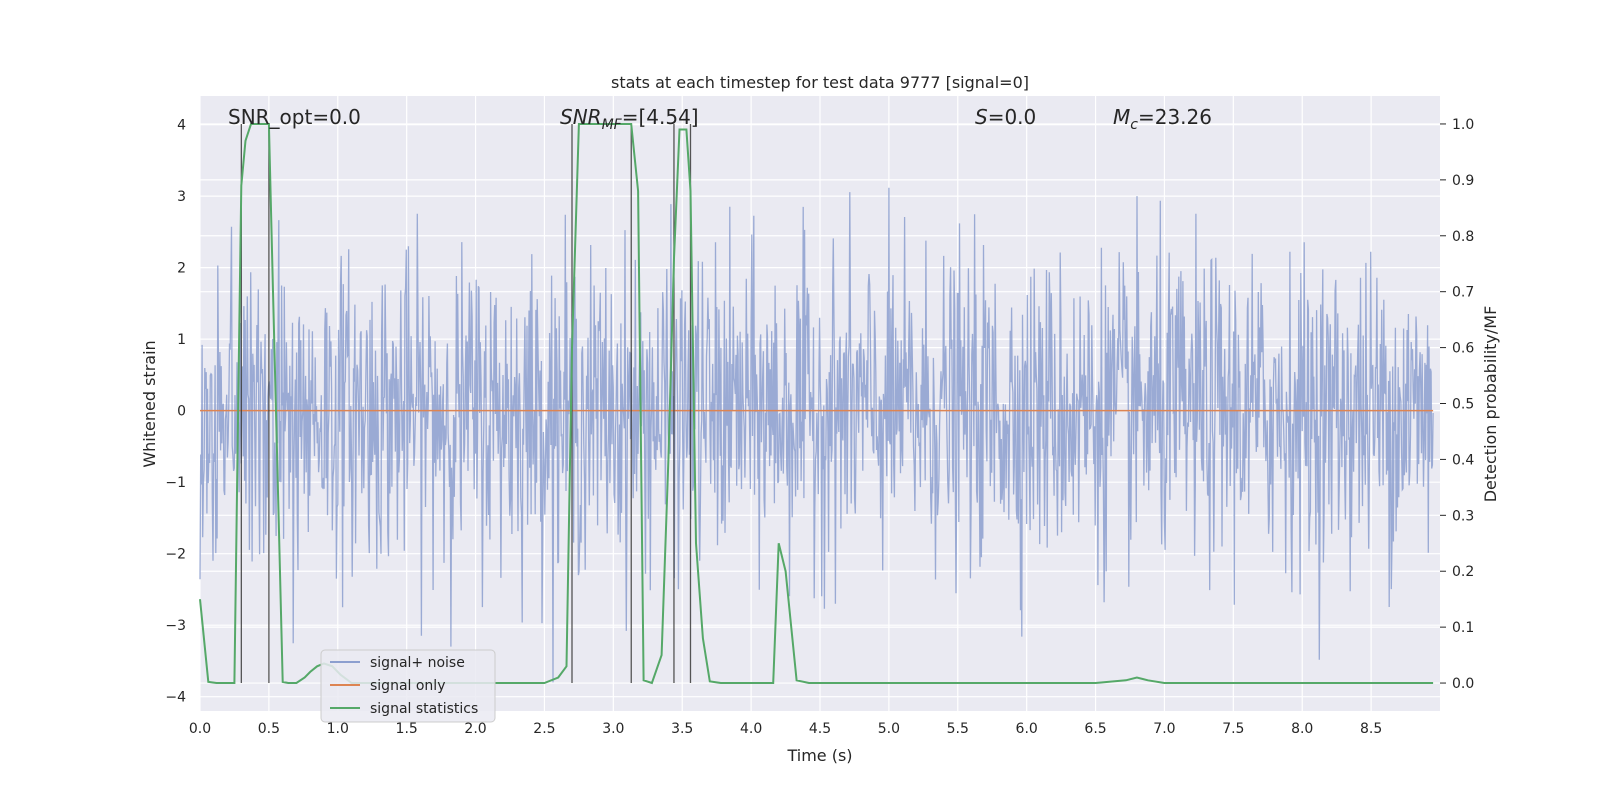 This screenshot has height=800, width=1600. I want to click on y-tick-label: 0, so click(181, 412).